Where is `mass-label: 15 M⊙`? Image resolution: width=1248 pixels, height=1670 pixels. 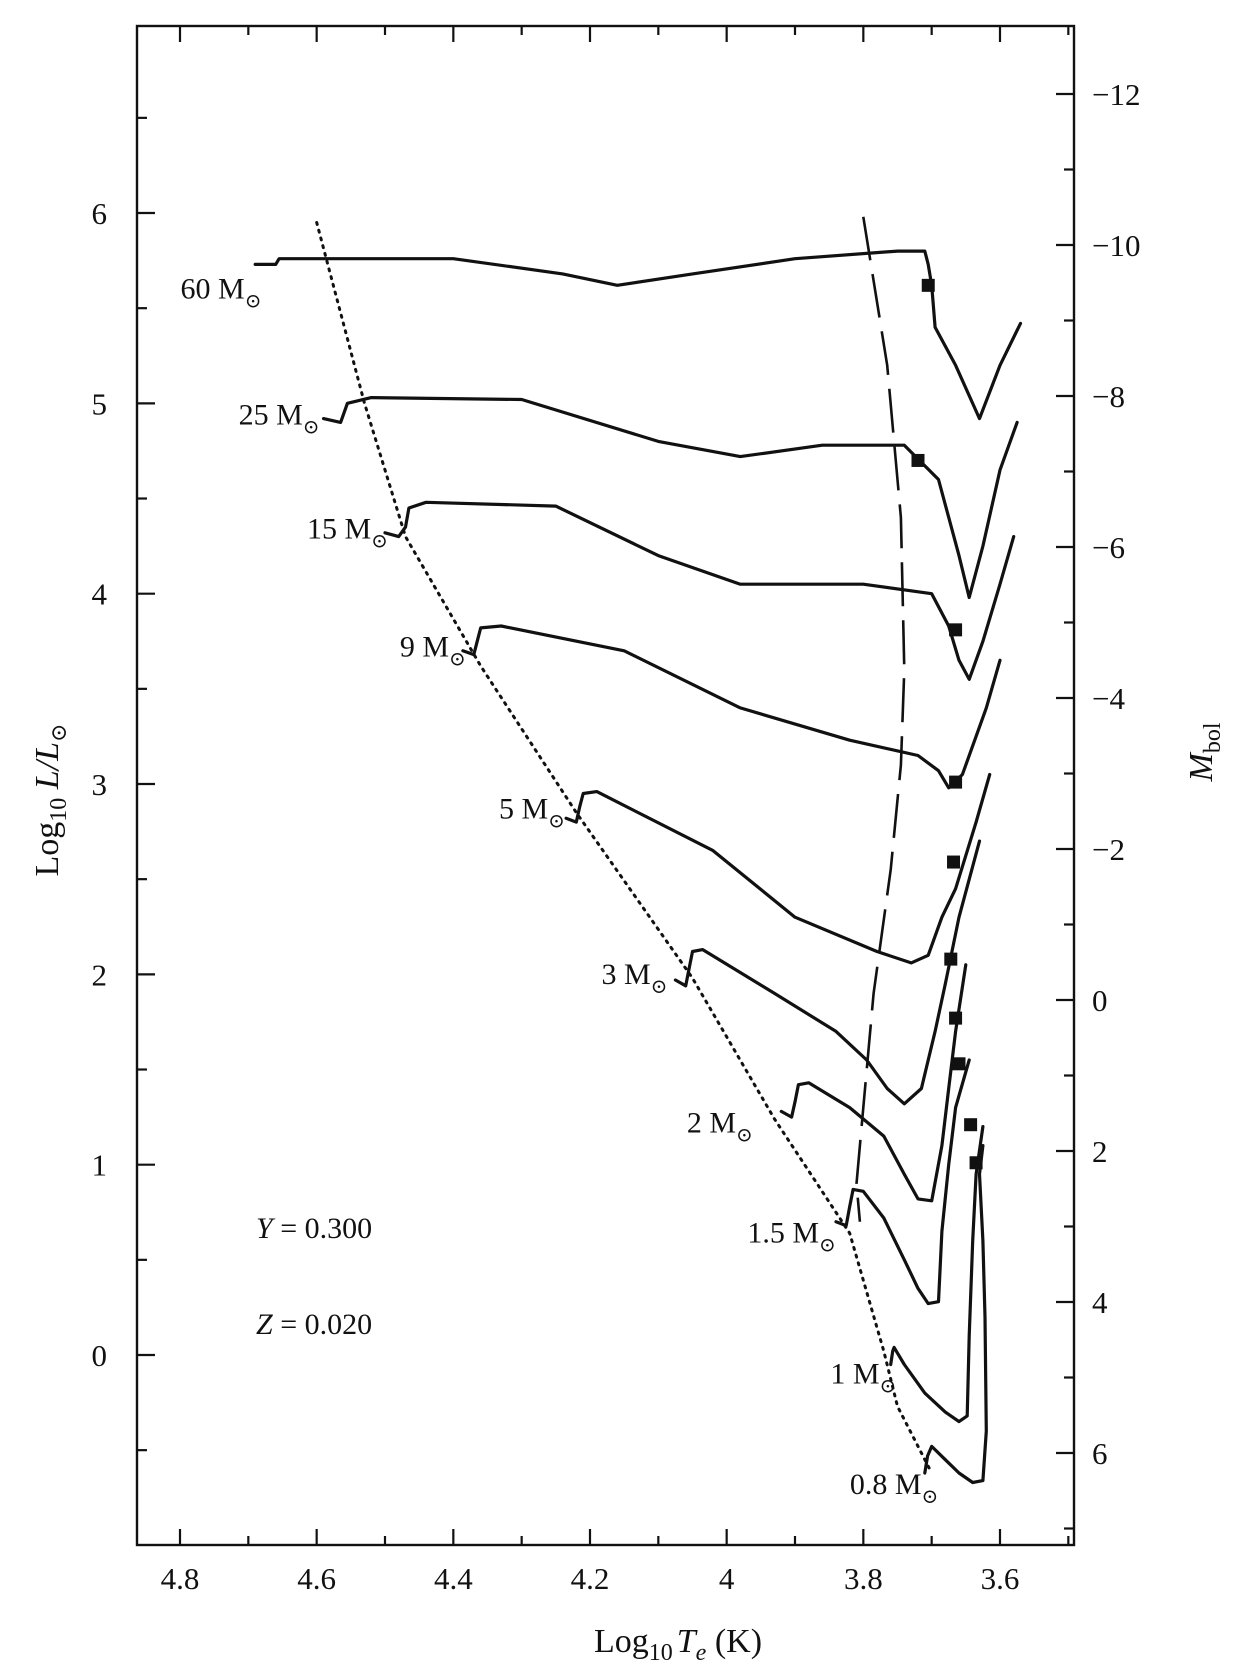
mass-label: 15 M⊙ is located at coordinates (347, 532).